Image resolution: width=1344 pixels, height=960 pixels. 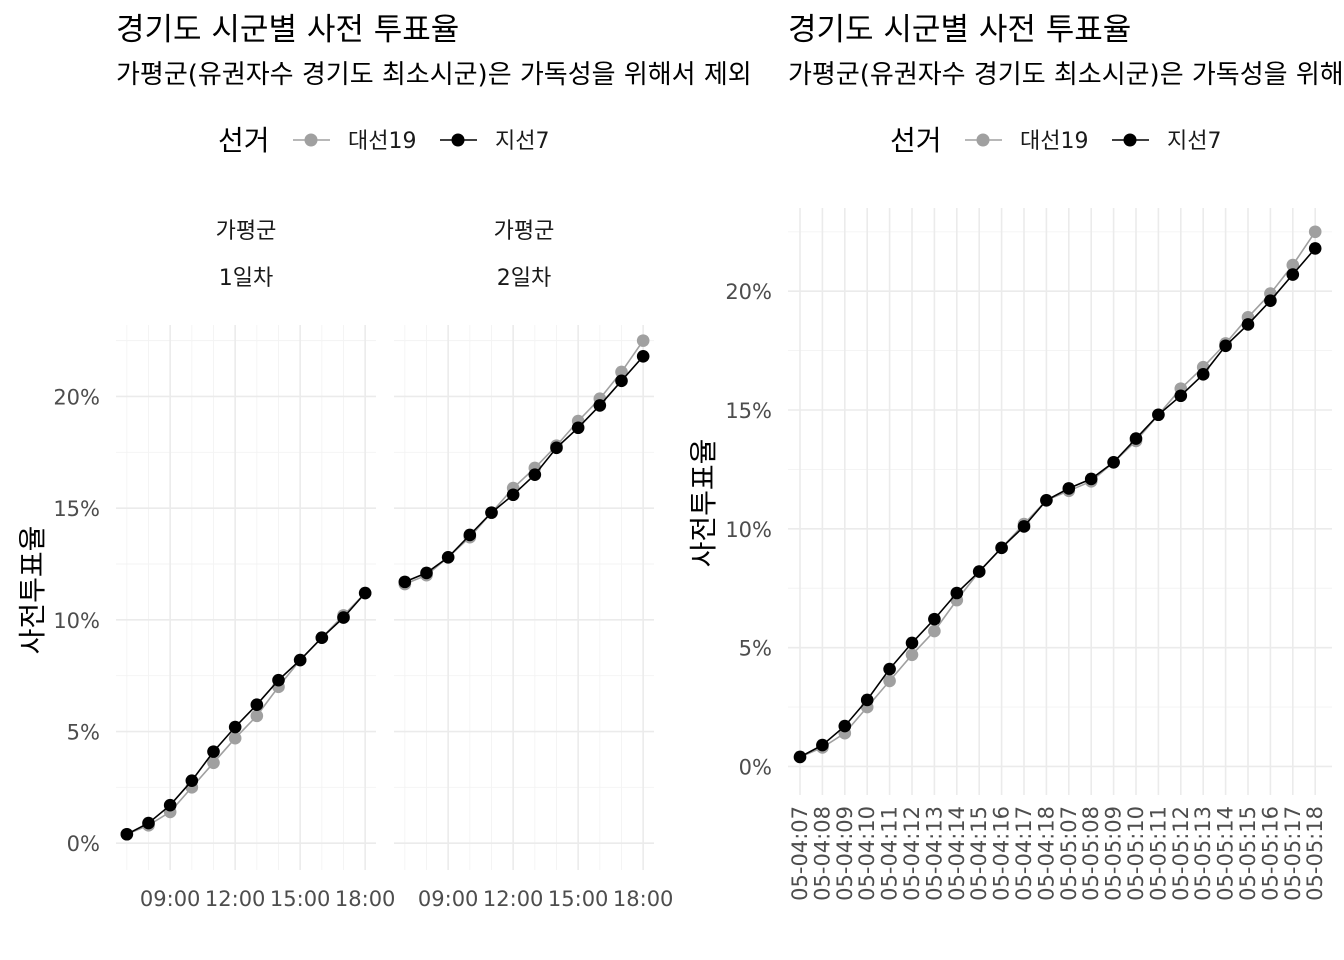 I want to click on right-x-tick-label: 05-05:16, so click(x=1270, y=853).